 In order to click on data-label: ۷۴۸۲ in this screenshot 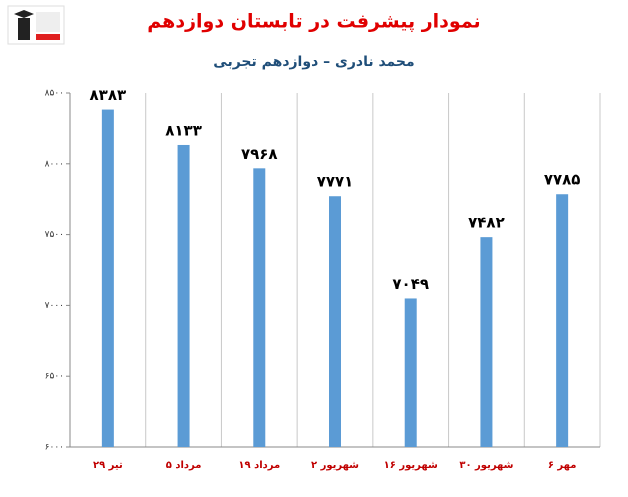, I will do `click(486, 223)`.